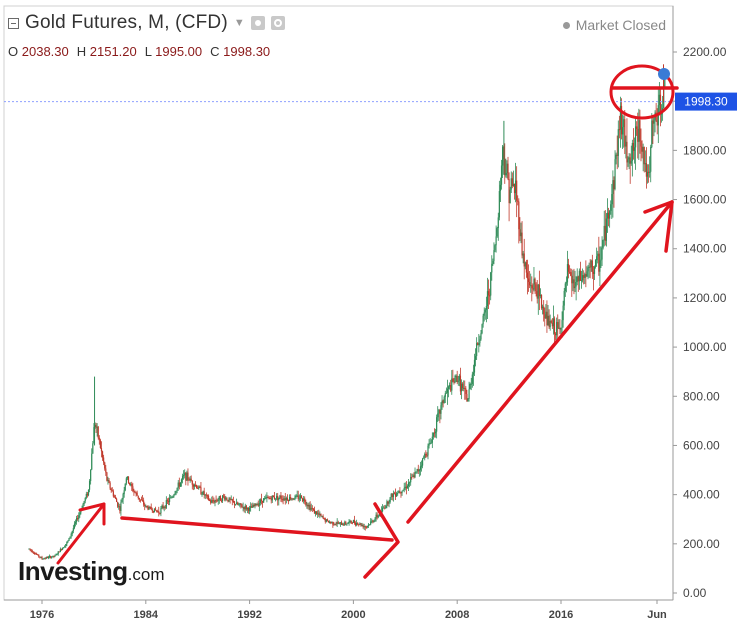 The image size is (739, 625). What do you see at coordinates (353, 615) in the screenshot?
I see `x-tick-label: 2000` at bounding box center [353, 615].